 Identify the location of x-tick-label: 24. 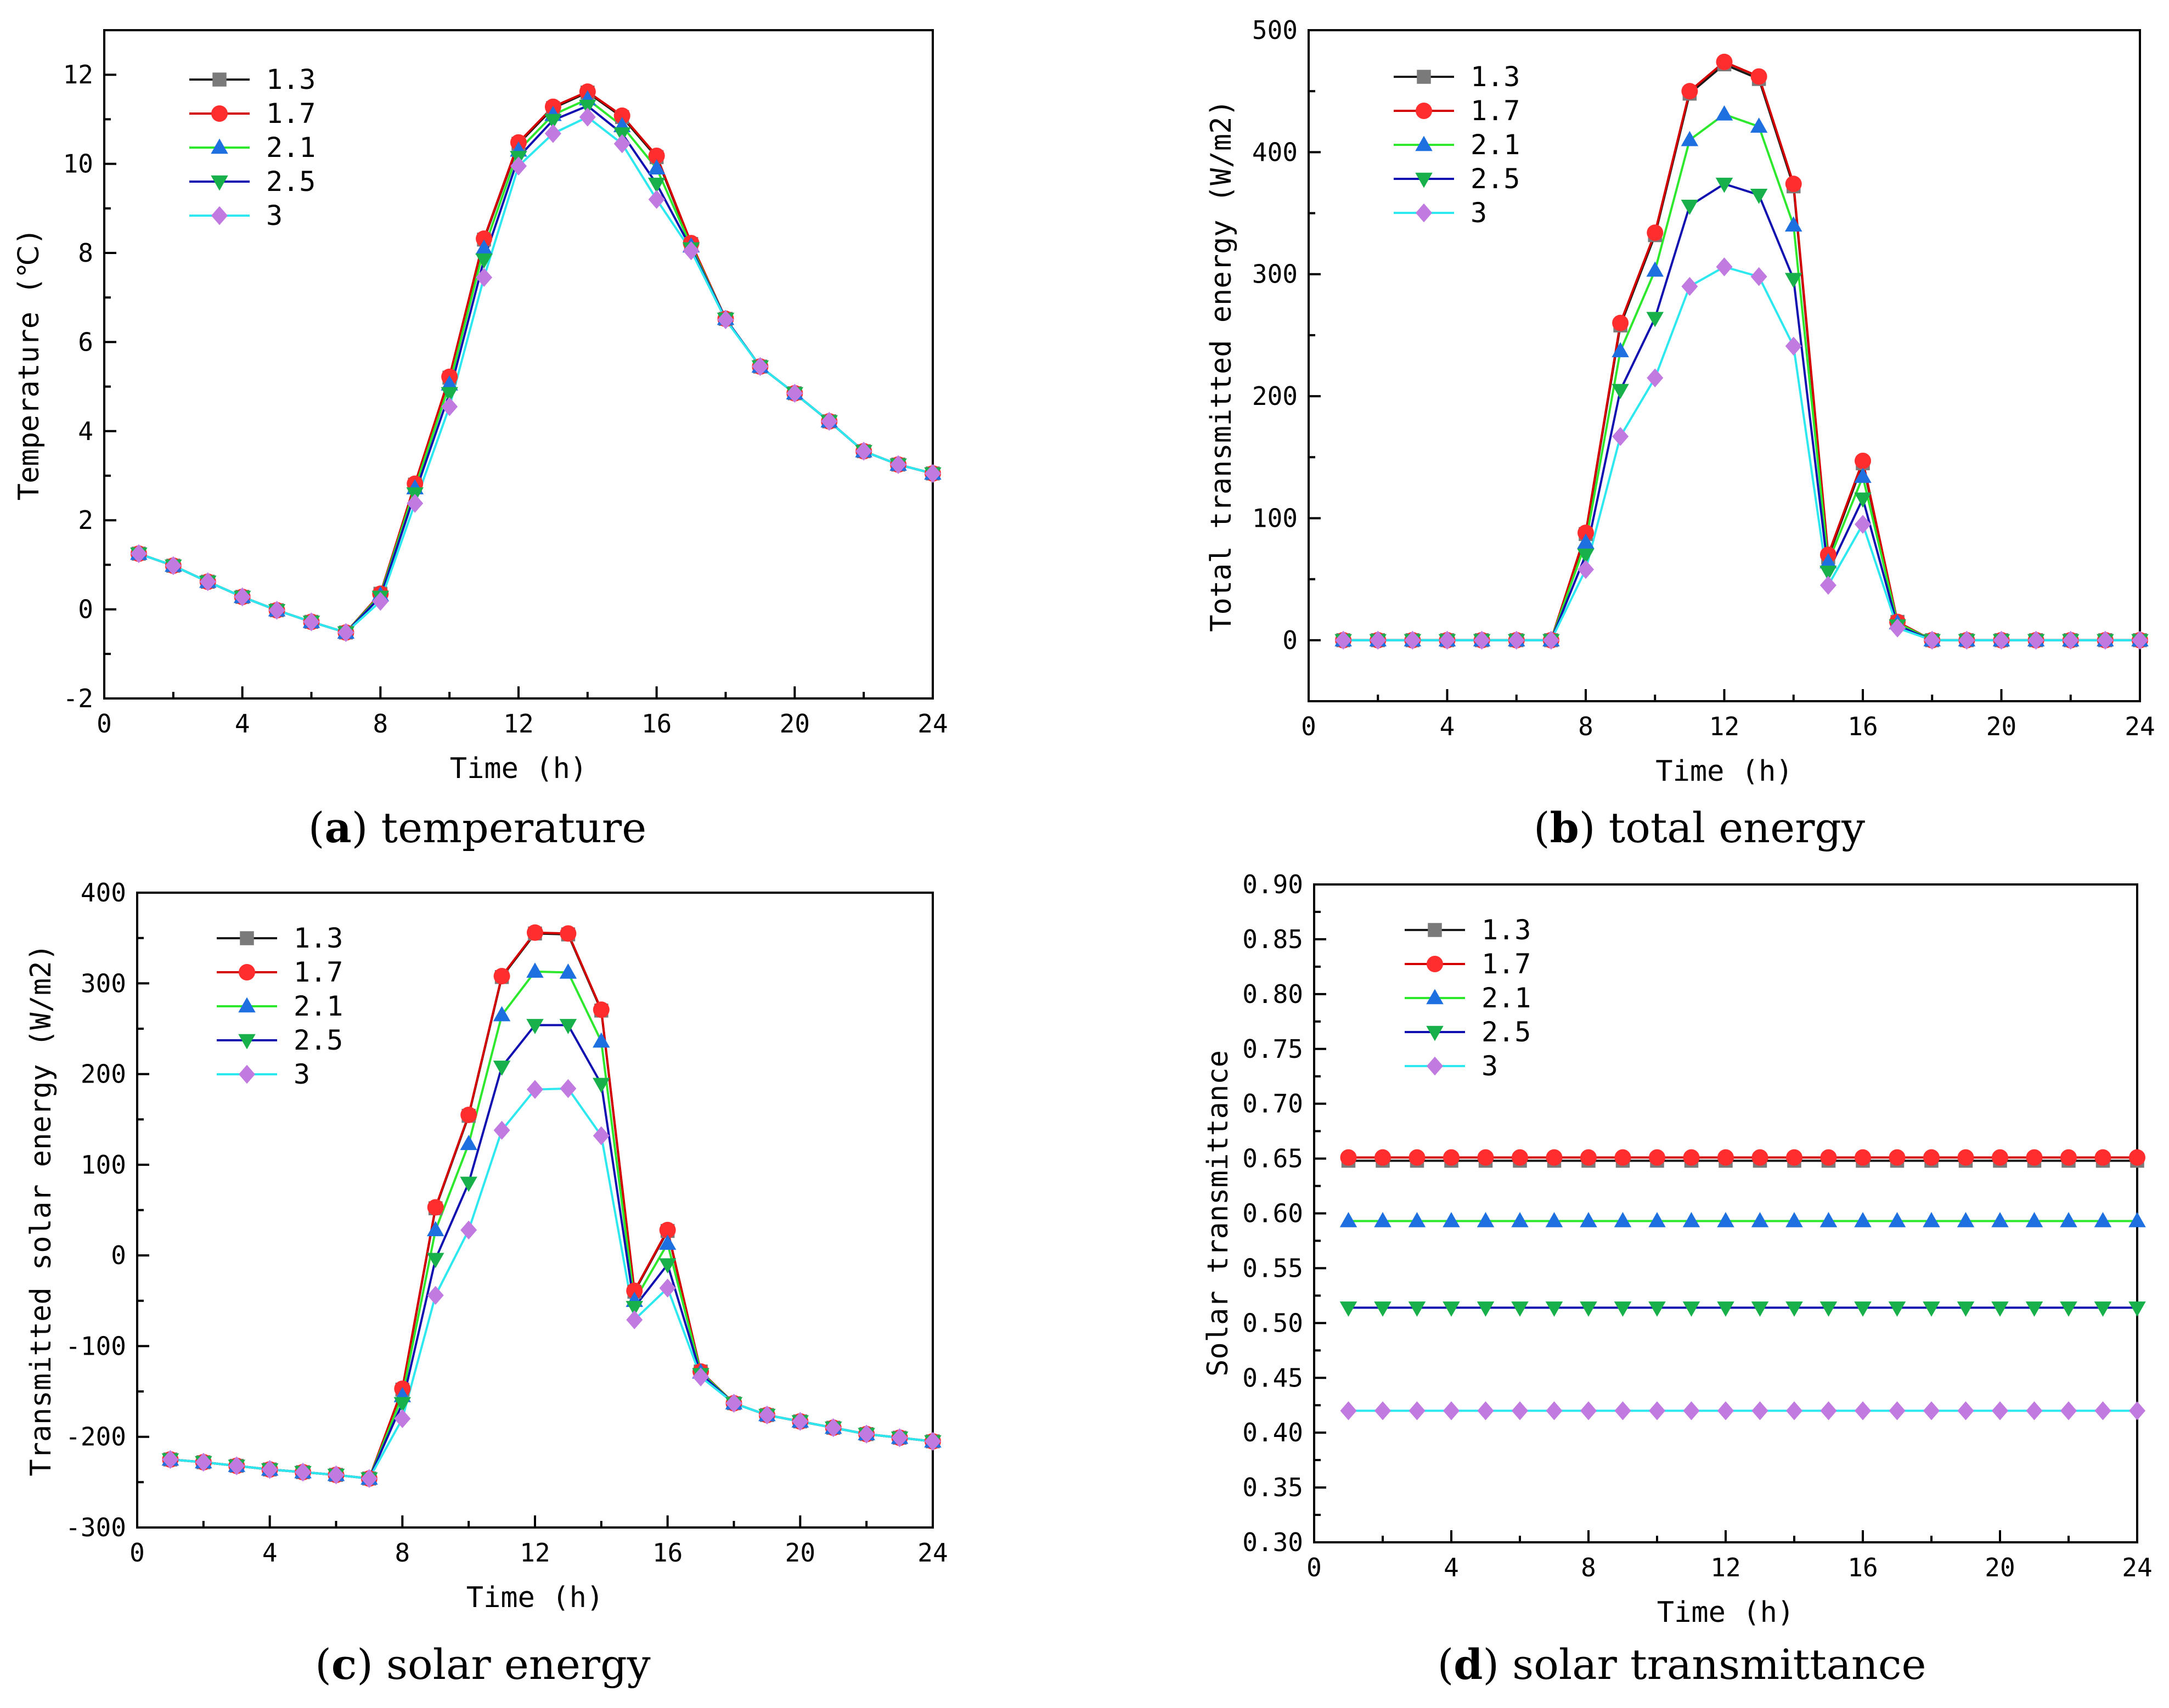
(2140, 726).